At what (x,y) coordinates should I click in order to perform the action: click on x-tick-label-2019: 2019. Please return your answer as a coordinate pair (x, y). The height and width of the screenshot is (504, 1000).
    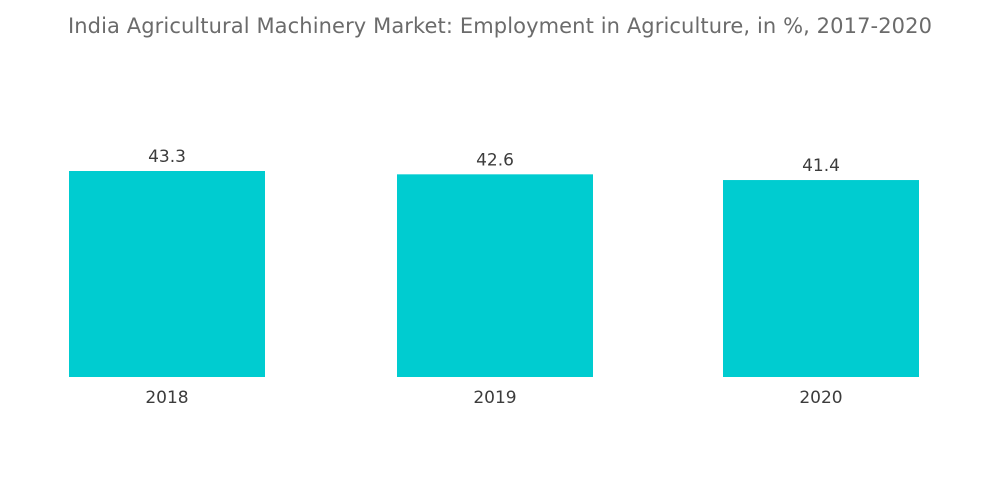
    Looking at the image, I should click on (494, 398).